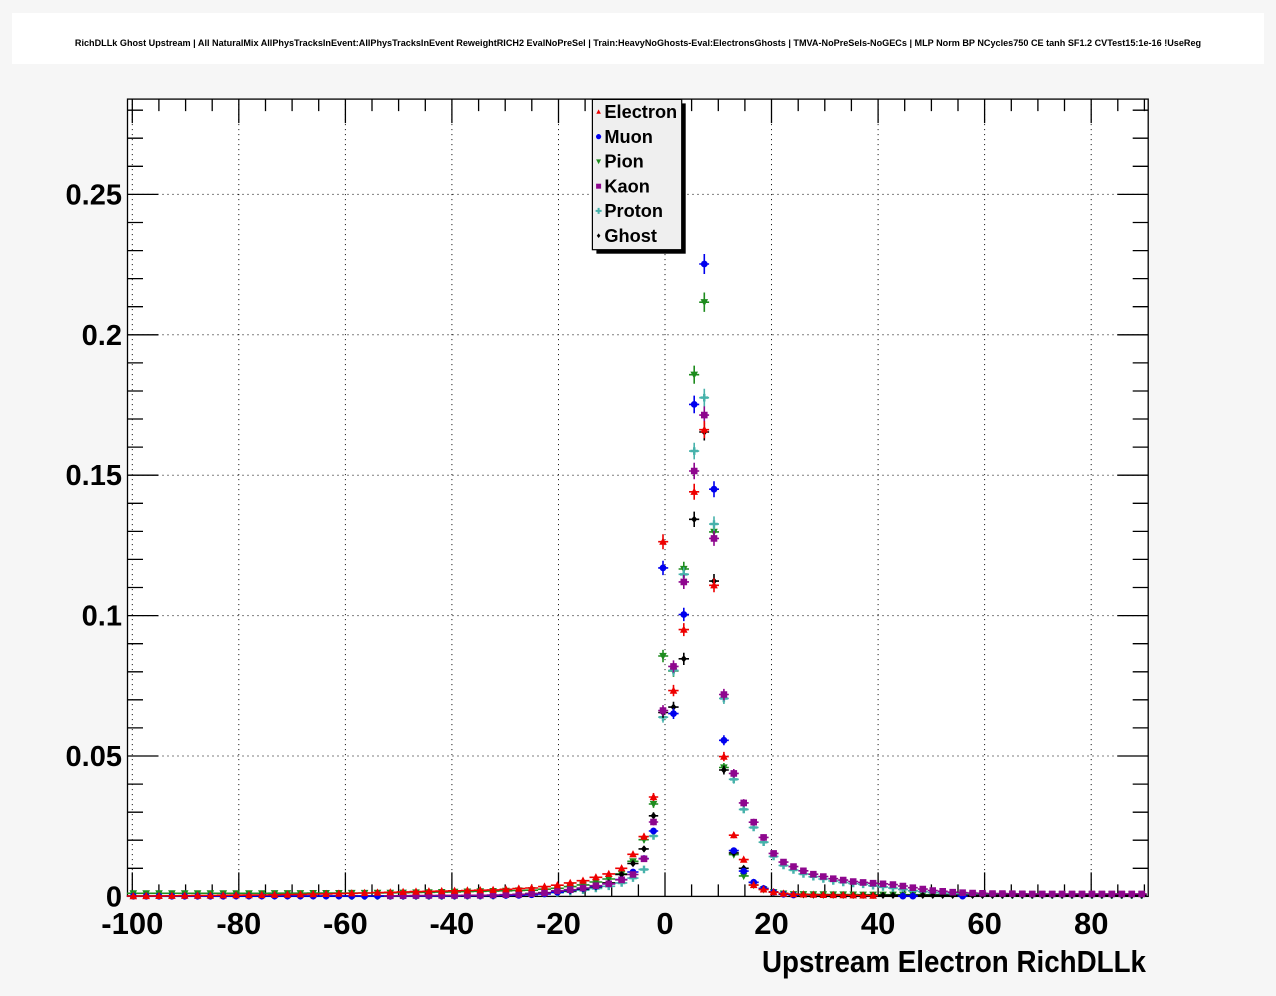 This screenshot has height=996, width=1276. What do you see at coordinates (94, 757) in the screenshot?
I see `svg-text: 0.05` at bounding box center [94, 757].